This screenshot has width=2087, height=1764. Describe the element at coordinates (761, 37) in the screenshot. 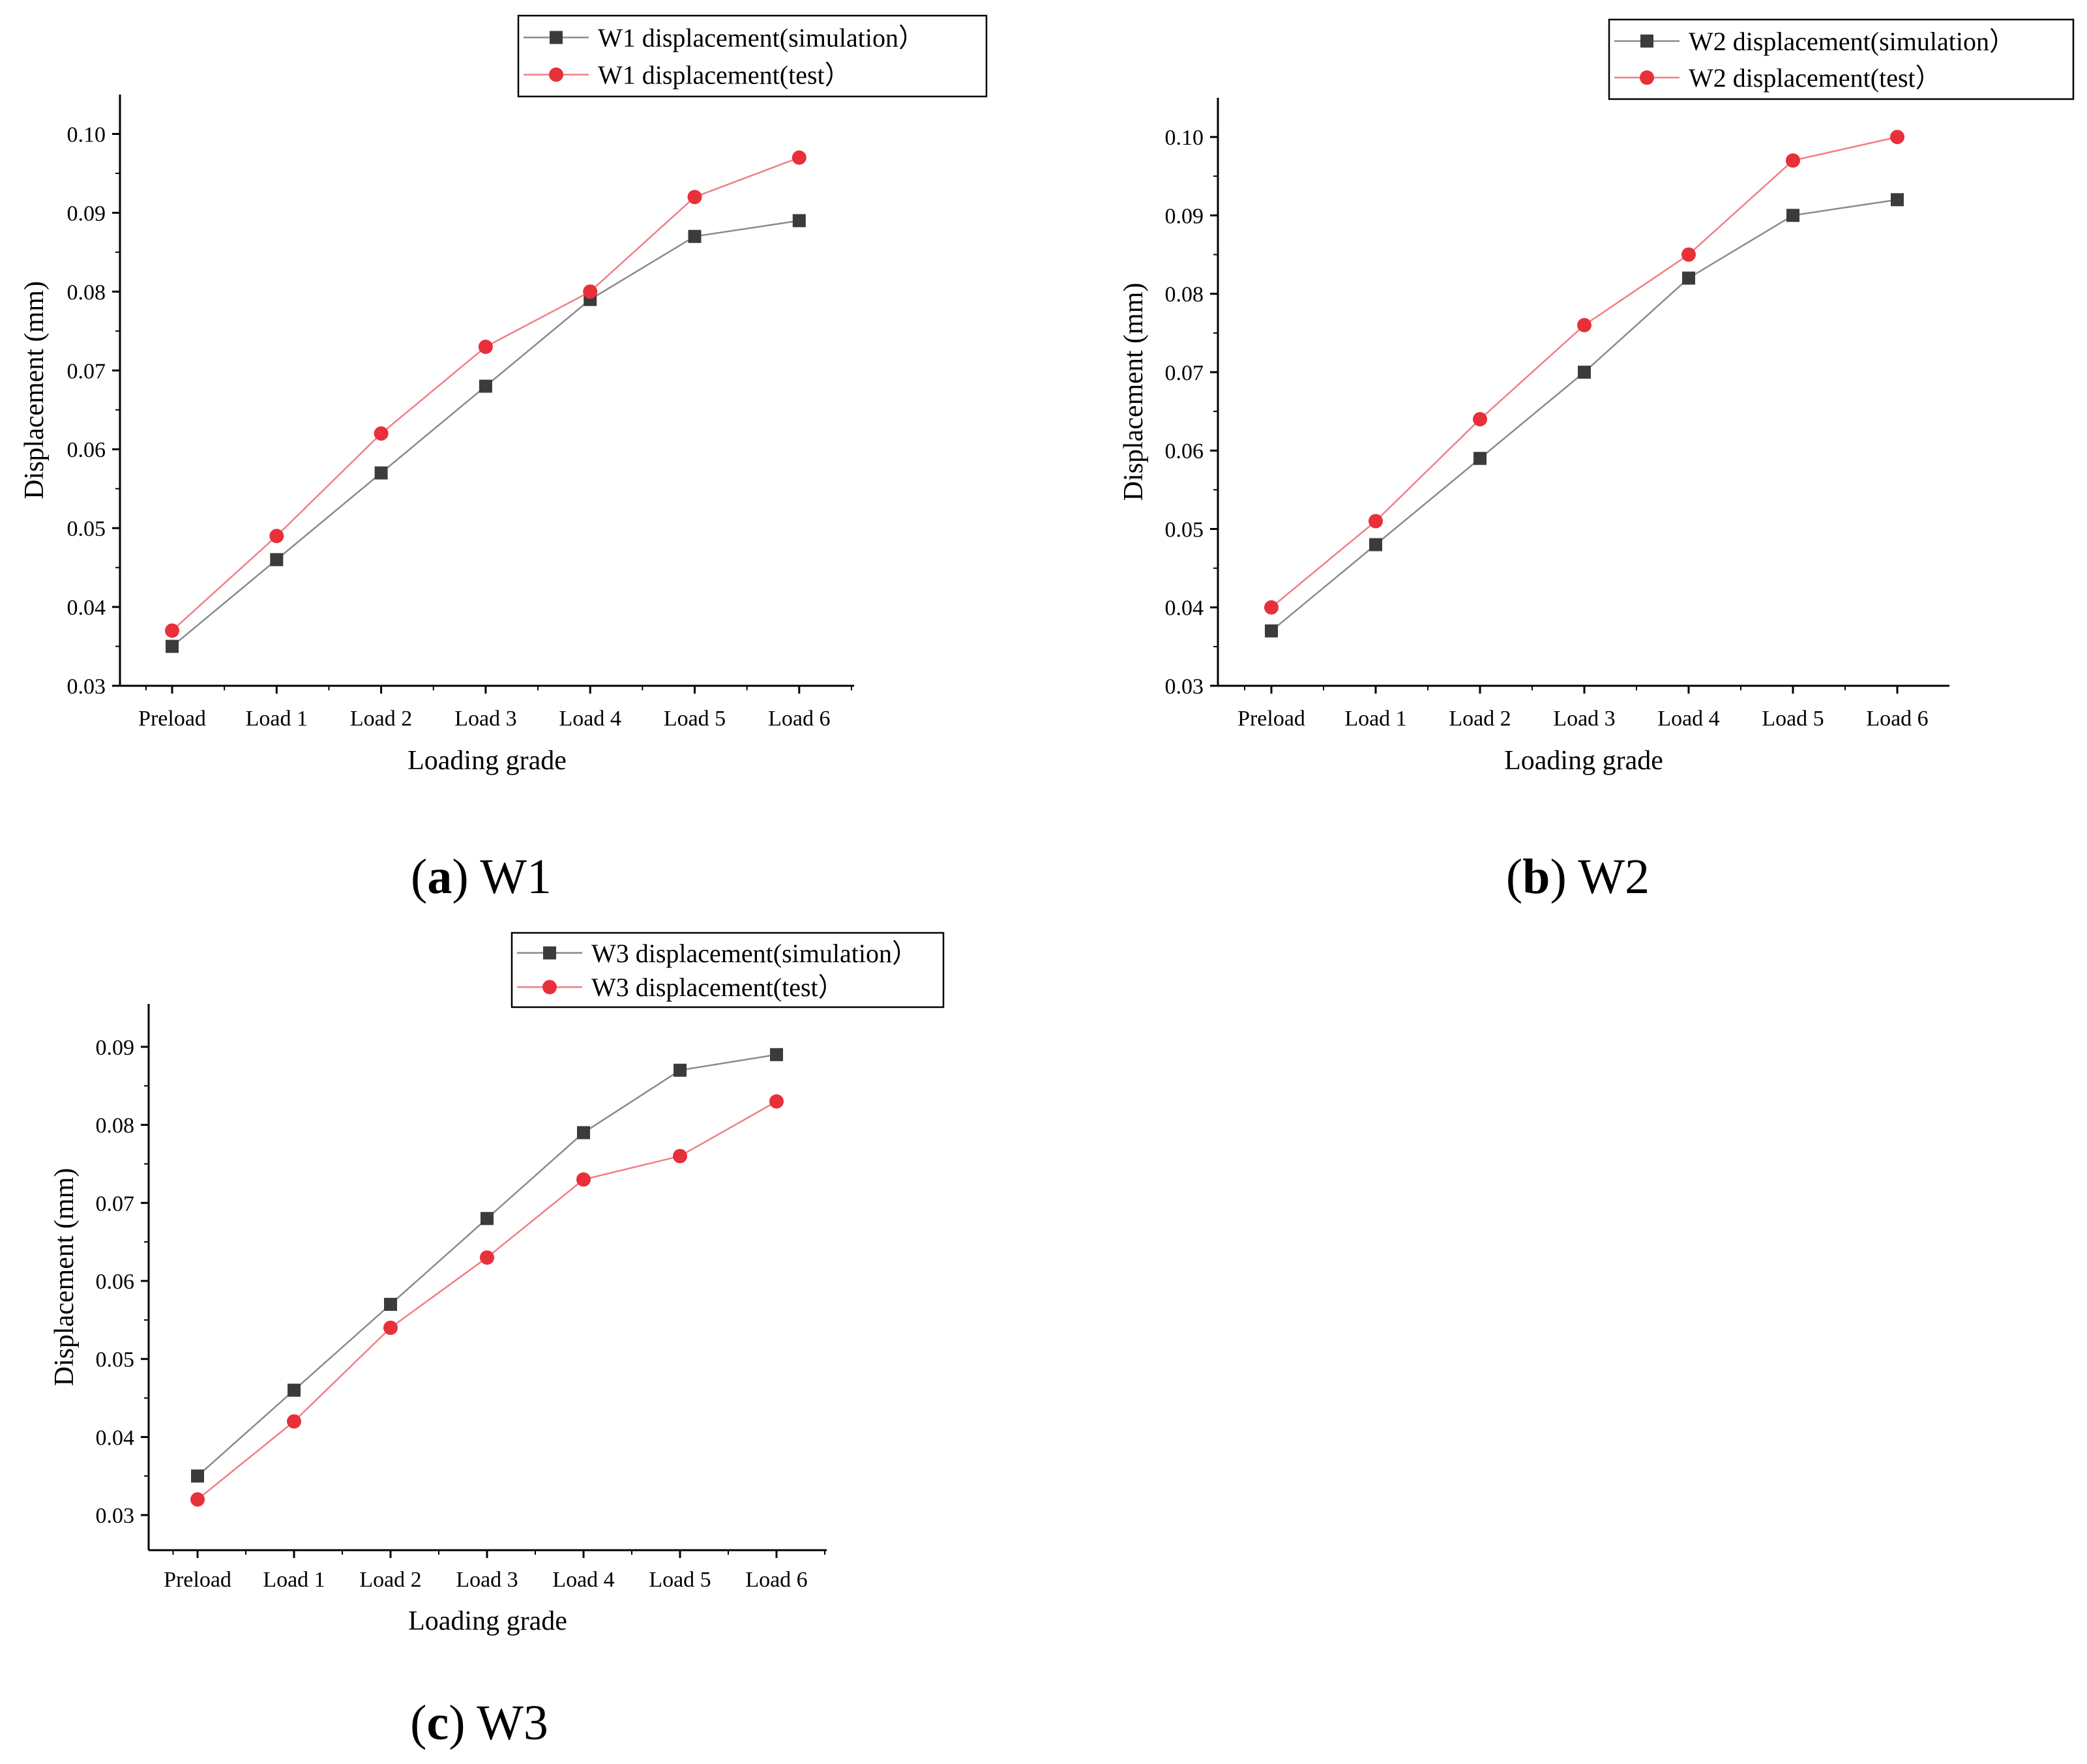

I see `legend-entry-label: W1 displacement(simulation）` at that location.